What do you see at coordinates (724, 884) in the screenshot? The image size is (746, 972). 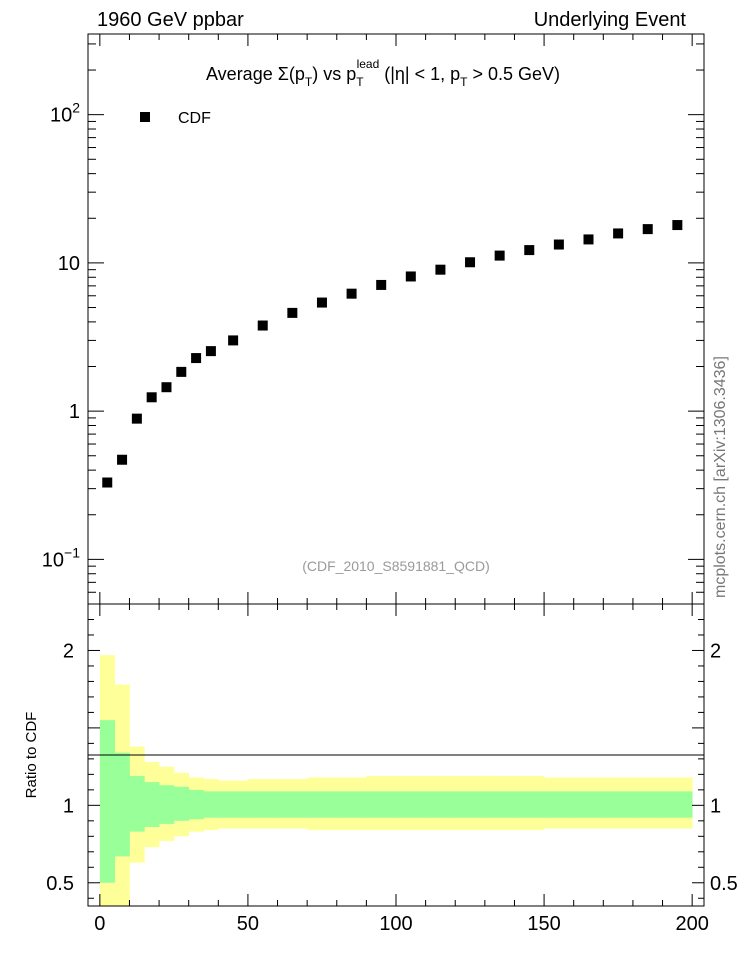 I see `ratio-y-tick-label-right-0.5: 0.5` at bounding box center [724, 884].